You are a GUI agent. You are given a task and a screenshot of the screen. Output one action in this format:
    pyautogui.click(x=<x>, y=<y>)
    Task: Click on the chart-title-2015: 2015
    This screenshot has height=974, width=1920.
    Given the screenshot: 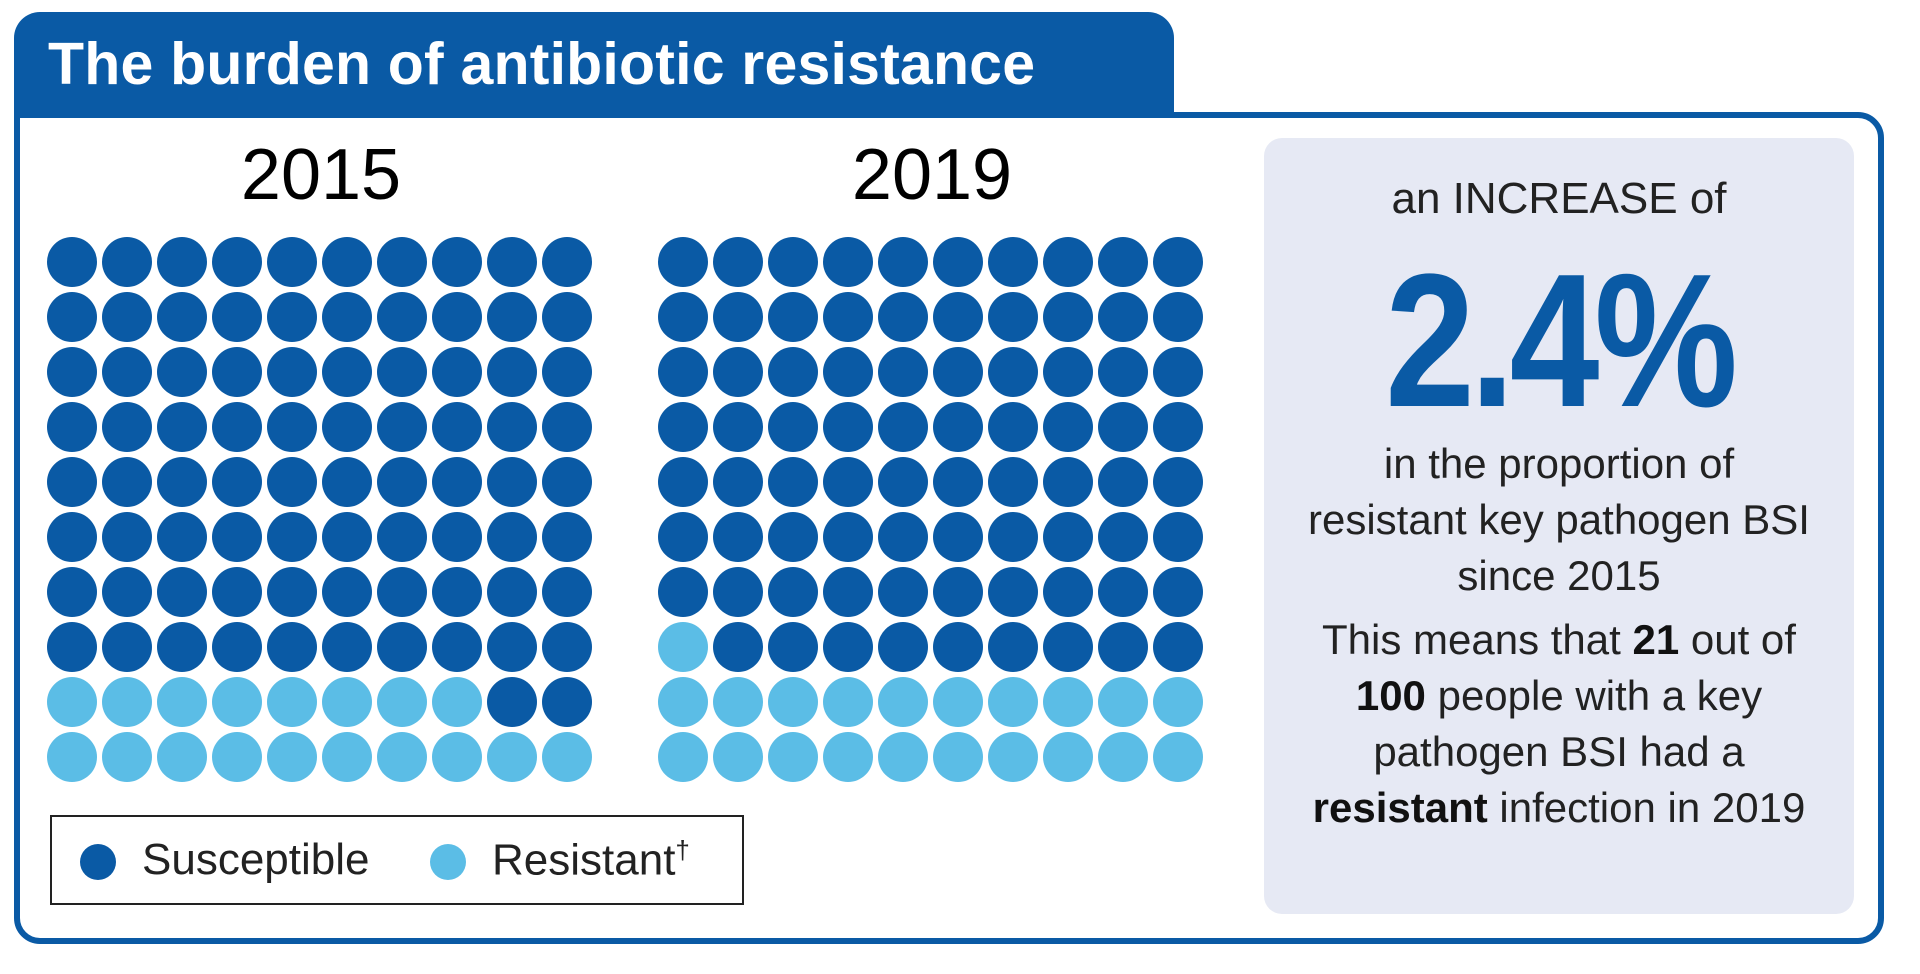 What is the action you would take?
    pyautogui.click(x=321, y=175)
    